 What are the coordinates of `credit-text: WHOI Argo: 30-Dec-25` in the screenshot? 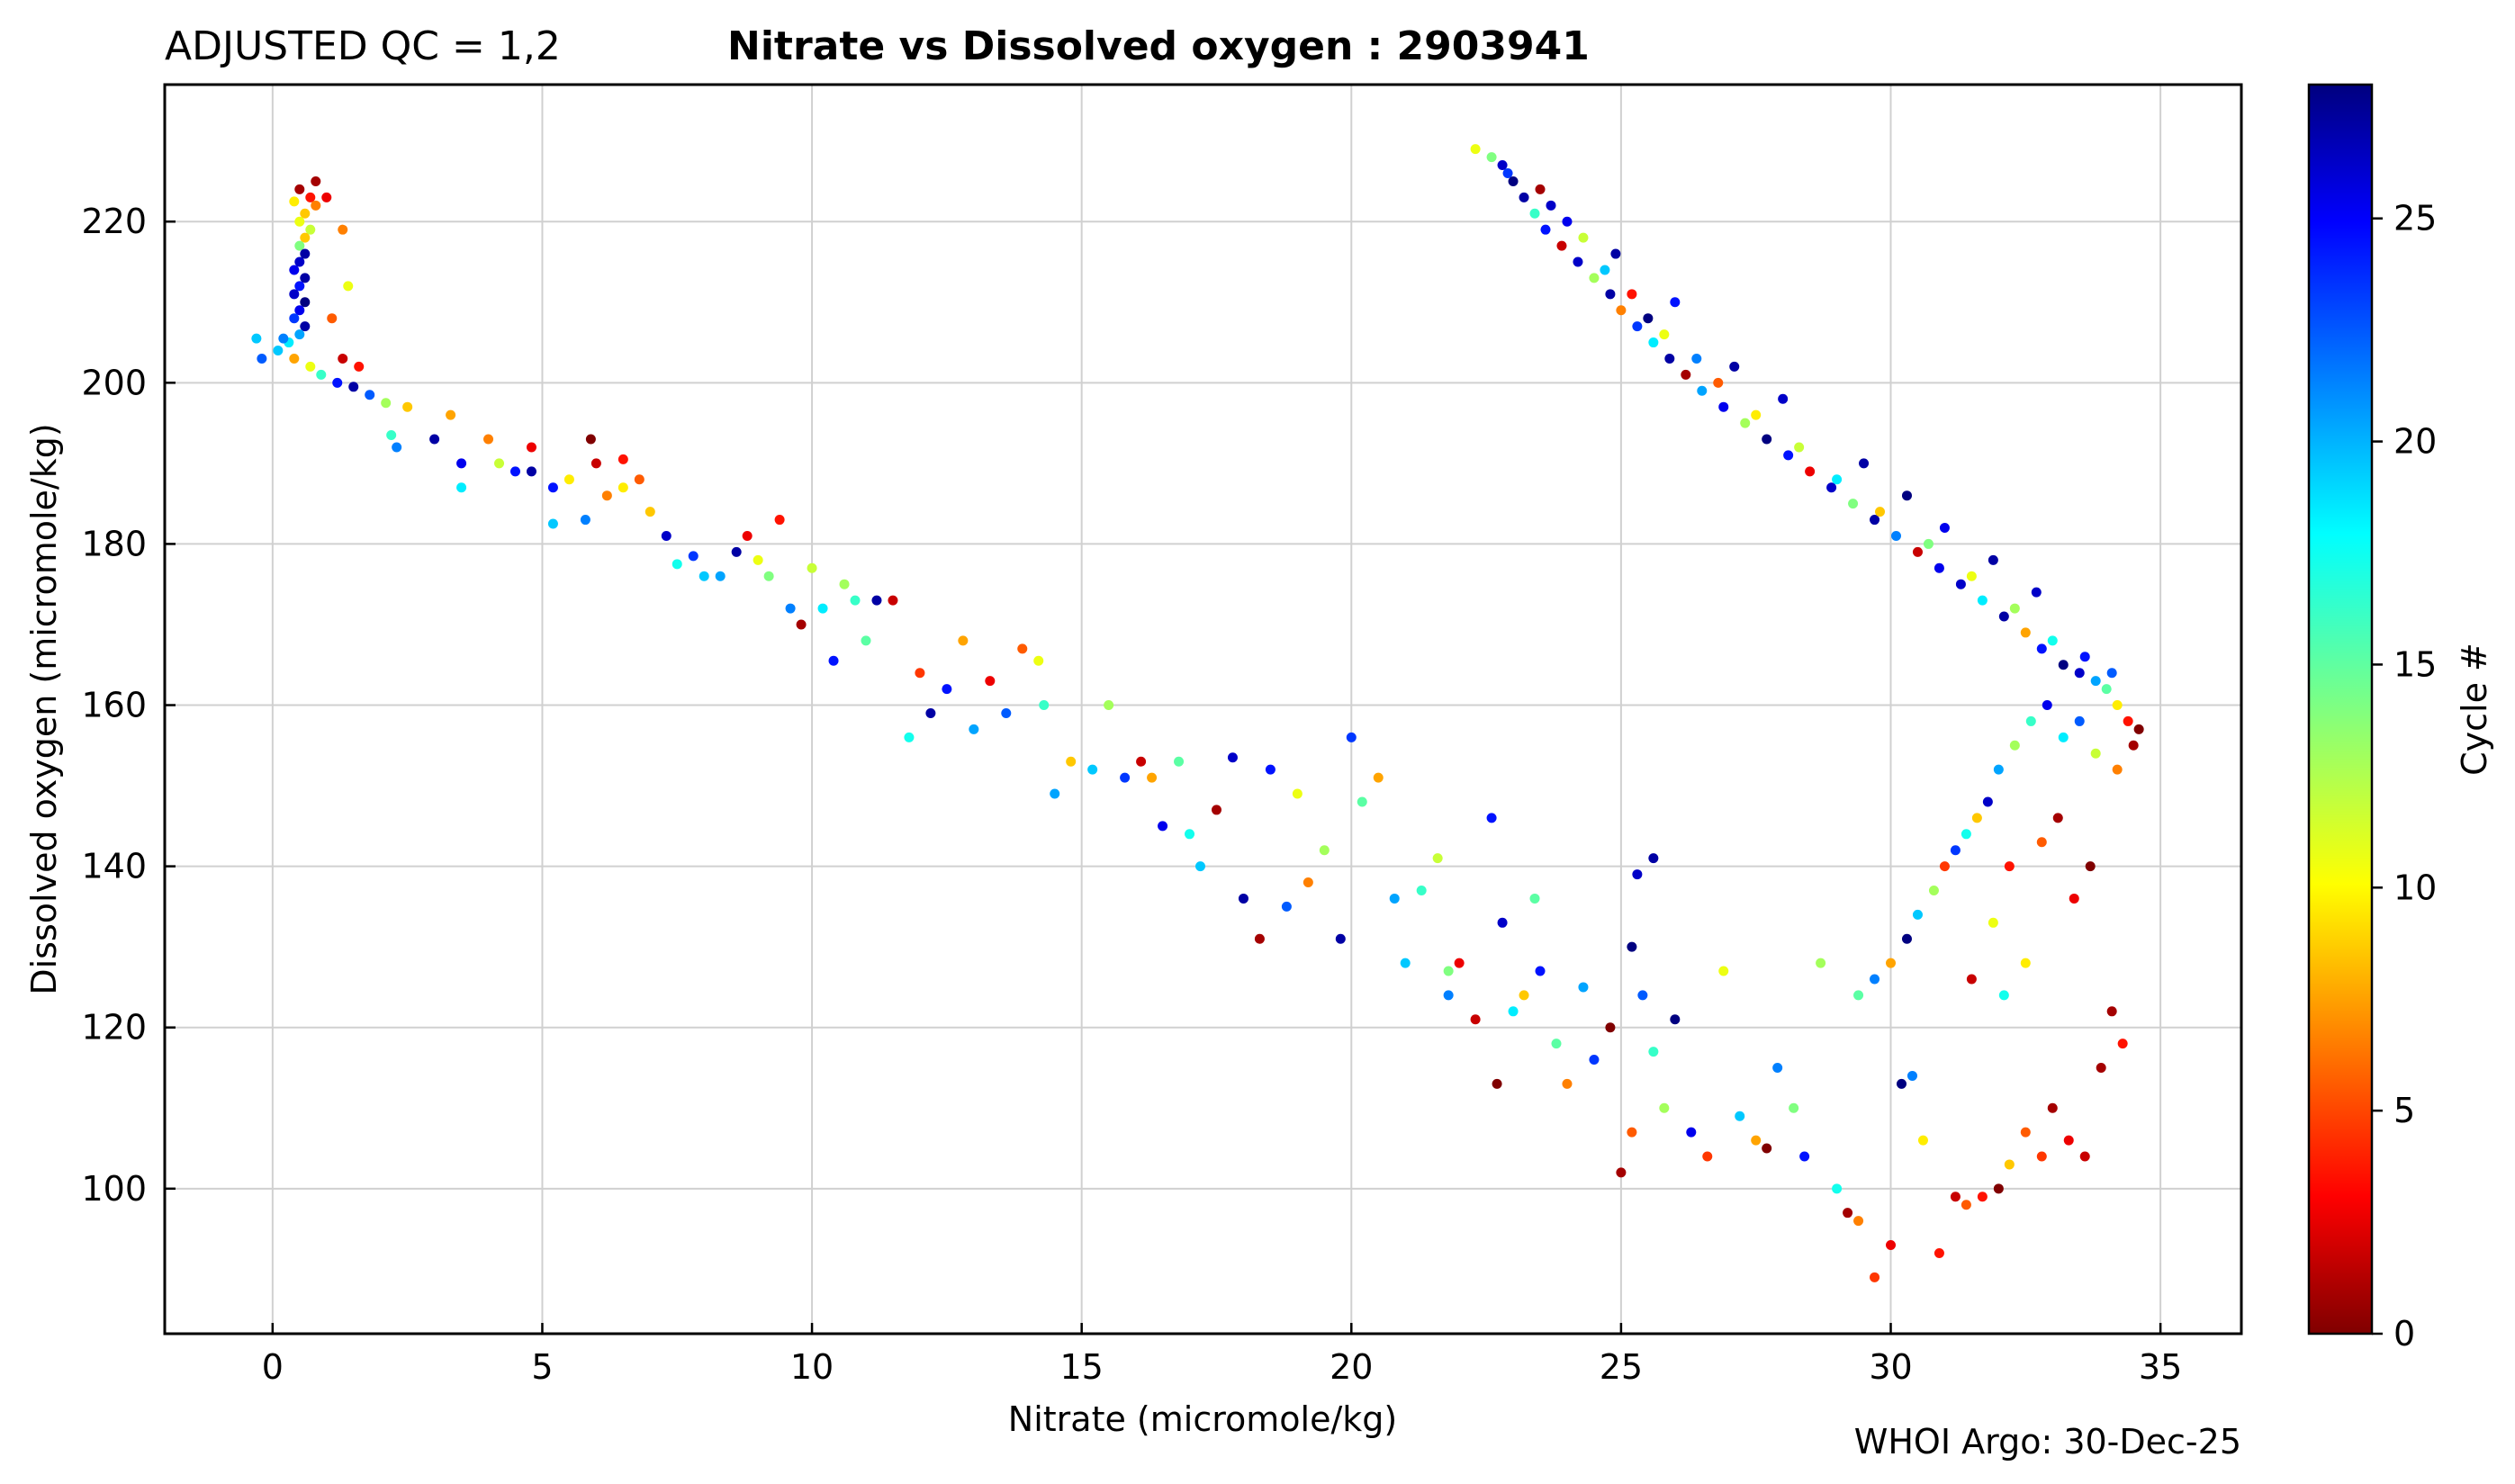 It's located at (2048, 1442).